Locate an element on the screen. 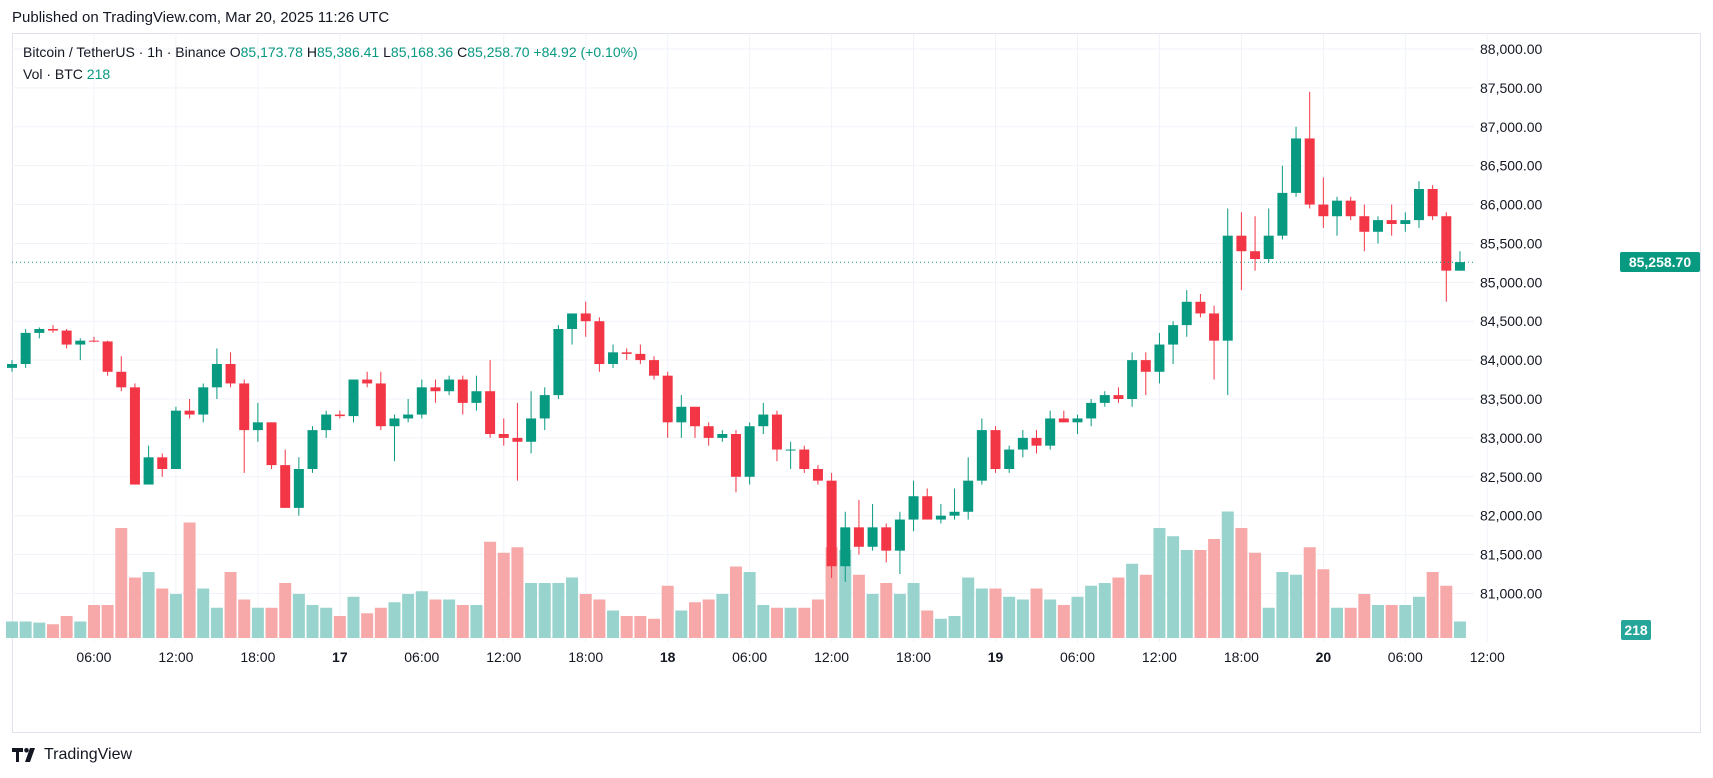 Image resolution: width=1713 pixels, height=778 pixels. close-value: 85,258.70 is located at coordinates (498, 52).